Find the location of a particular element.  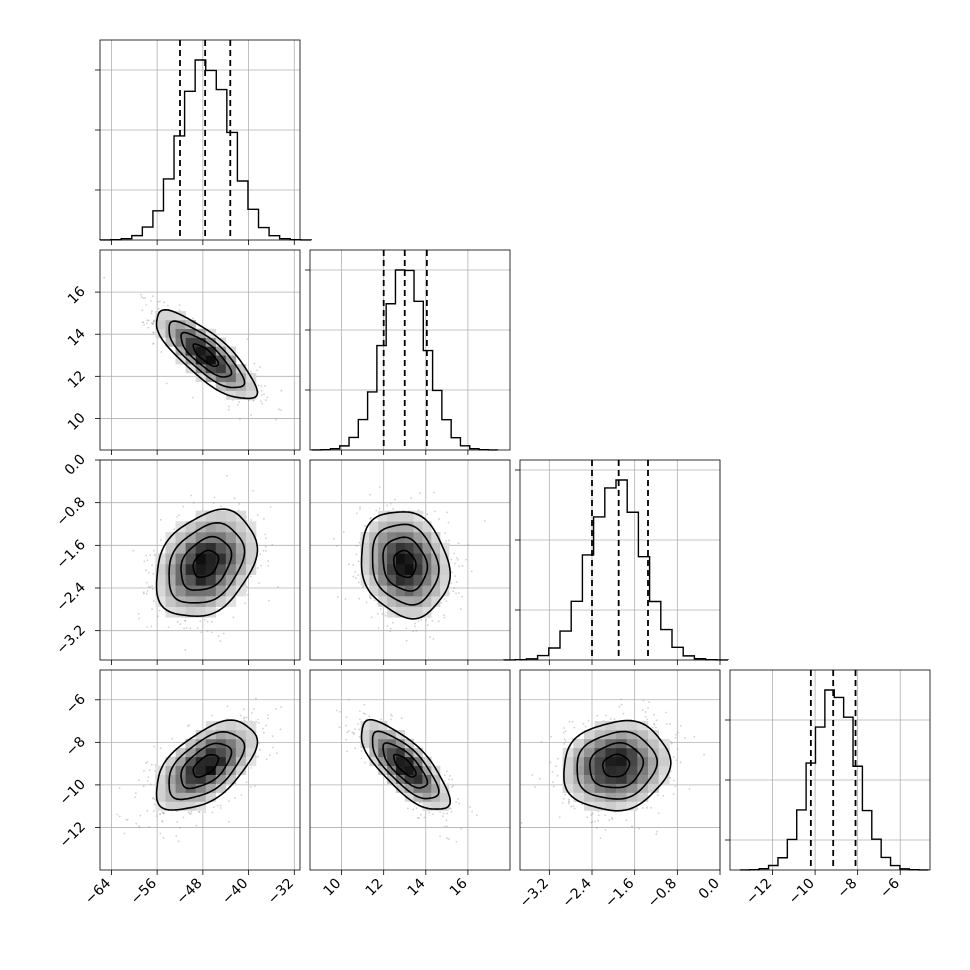

x-tick-label: −12 is located at coordinates (759, 892).